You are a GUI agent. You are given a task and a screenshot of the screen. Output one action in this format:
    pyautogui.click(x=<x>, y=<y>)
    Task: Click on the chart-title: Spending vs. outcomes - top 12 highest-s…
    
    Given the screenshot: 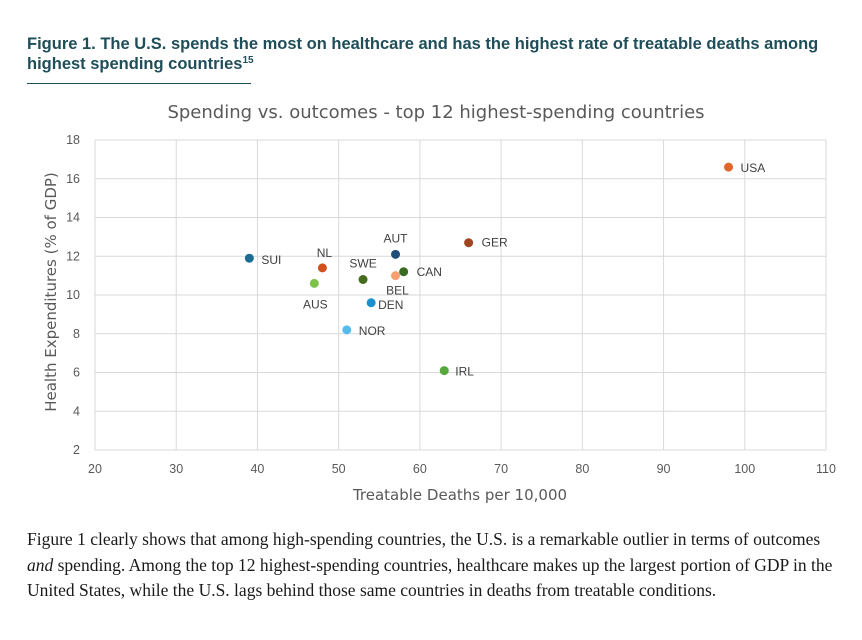 What is the action you would take?
    pyautogui.click(x=435, y=112)
    